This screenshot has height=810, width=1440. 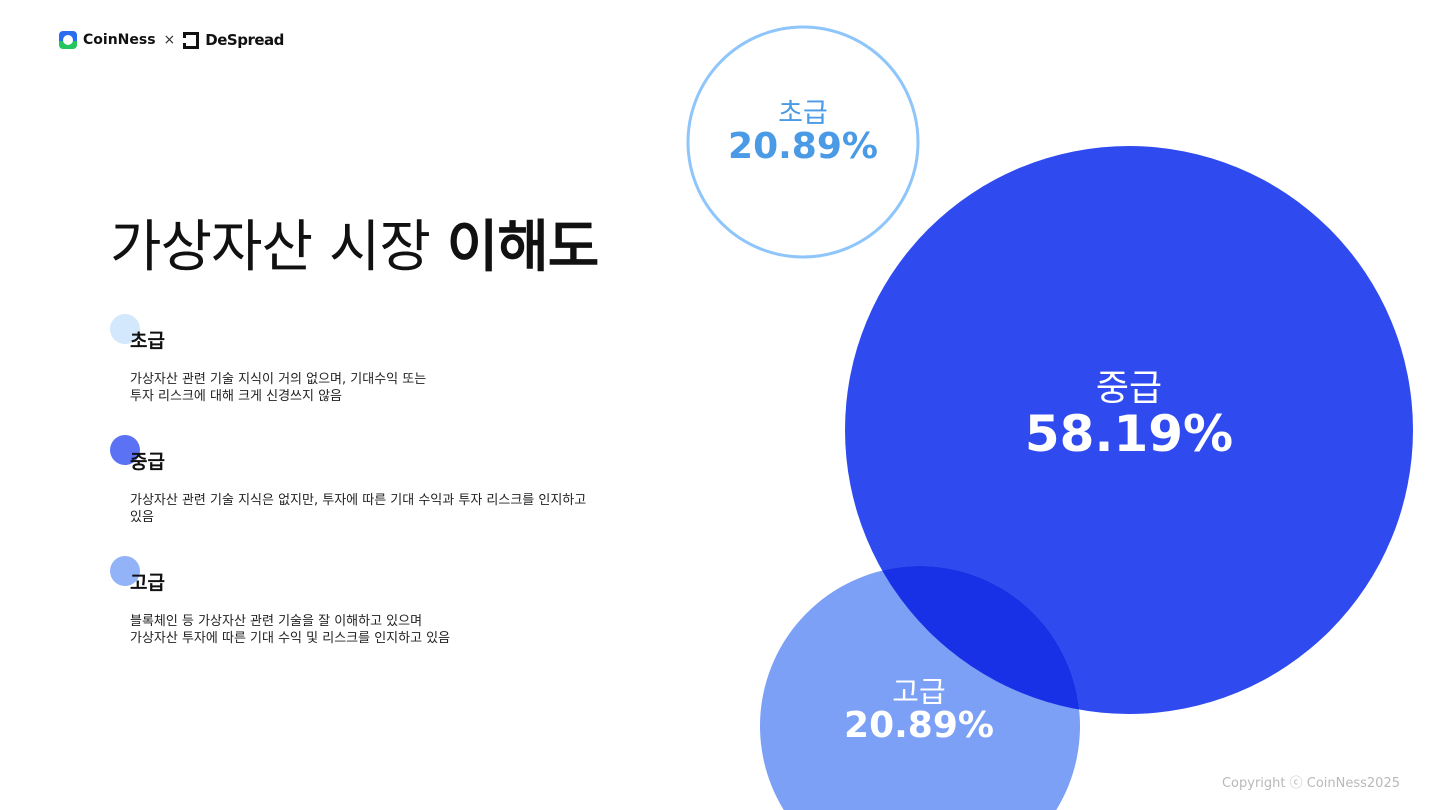 I want to click on bubble-beginner, so click(x=803, y=142).